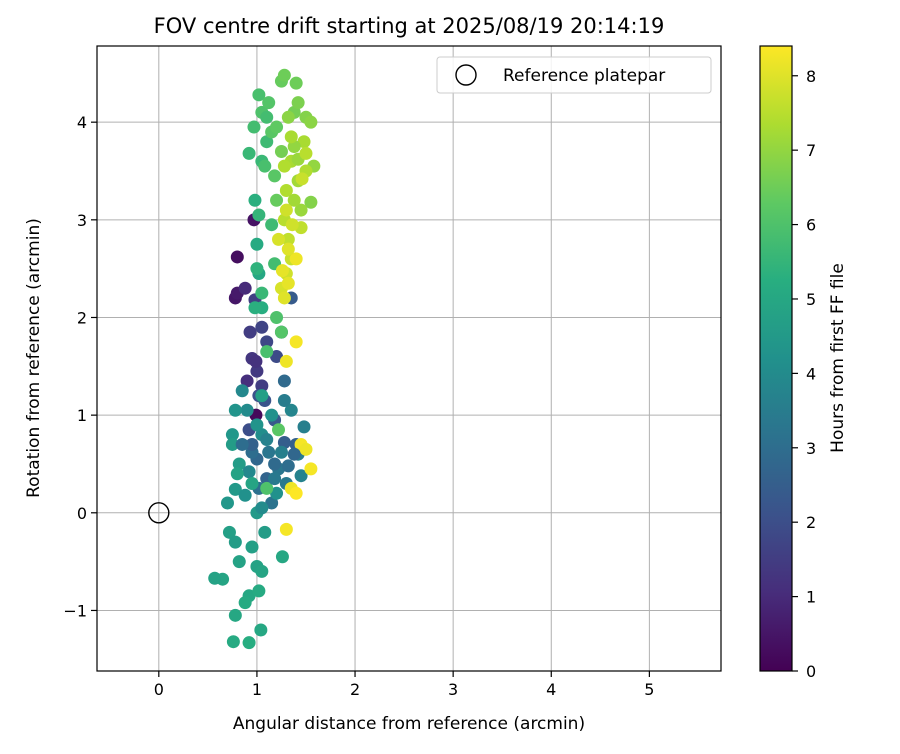  Describe the element at coordinates (159, 513) in the screenshot. I see `reference-point-marker` at that location.